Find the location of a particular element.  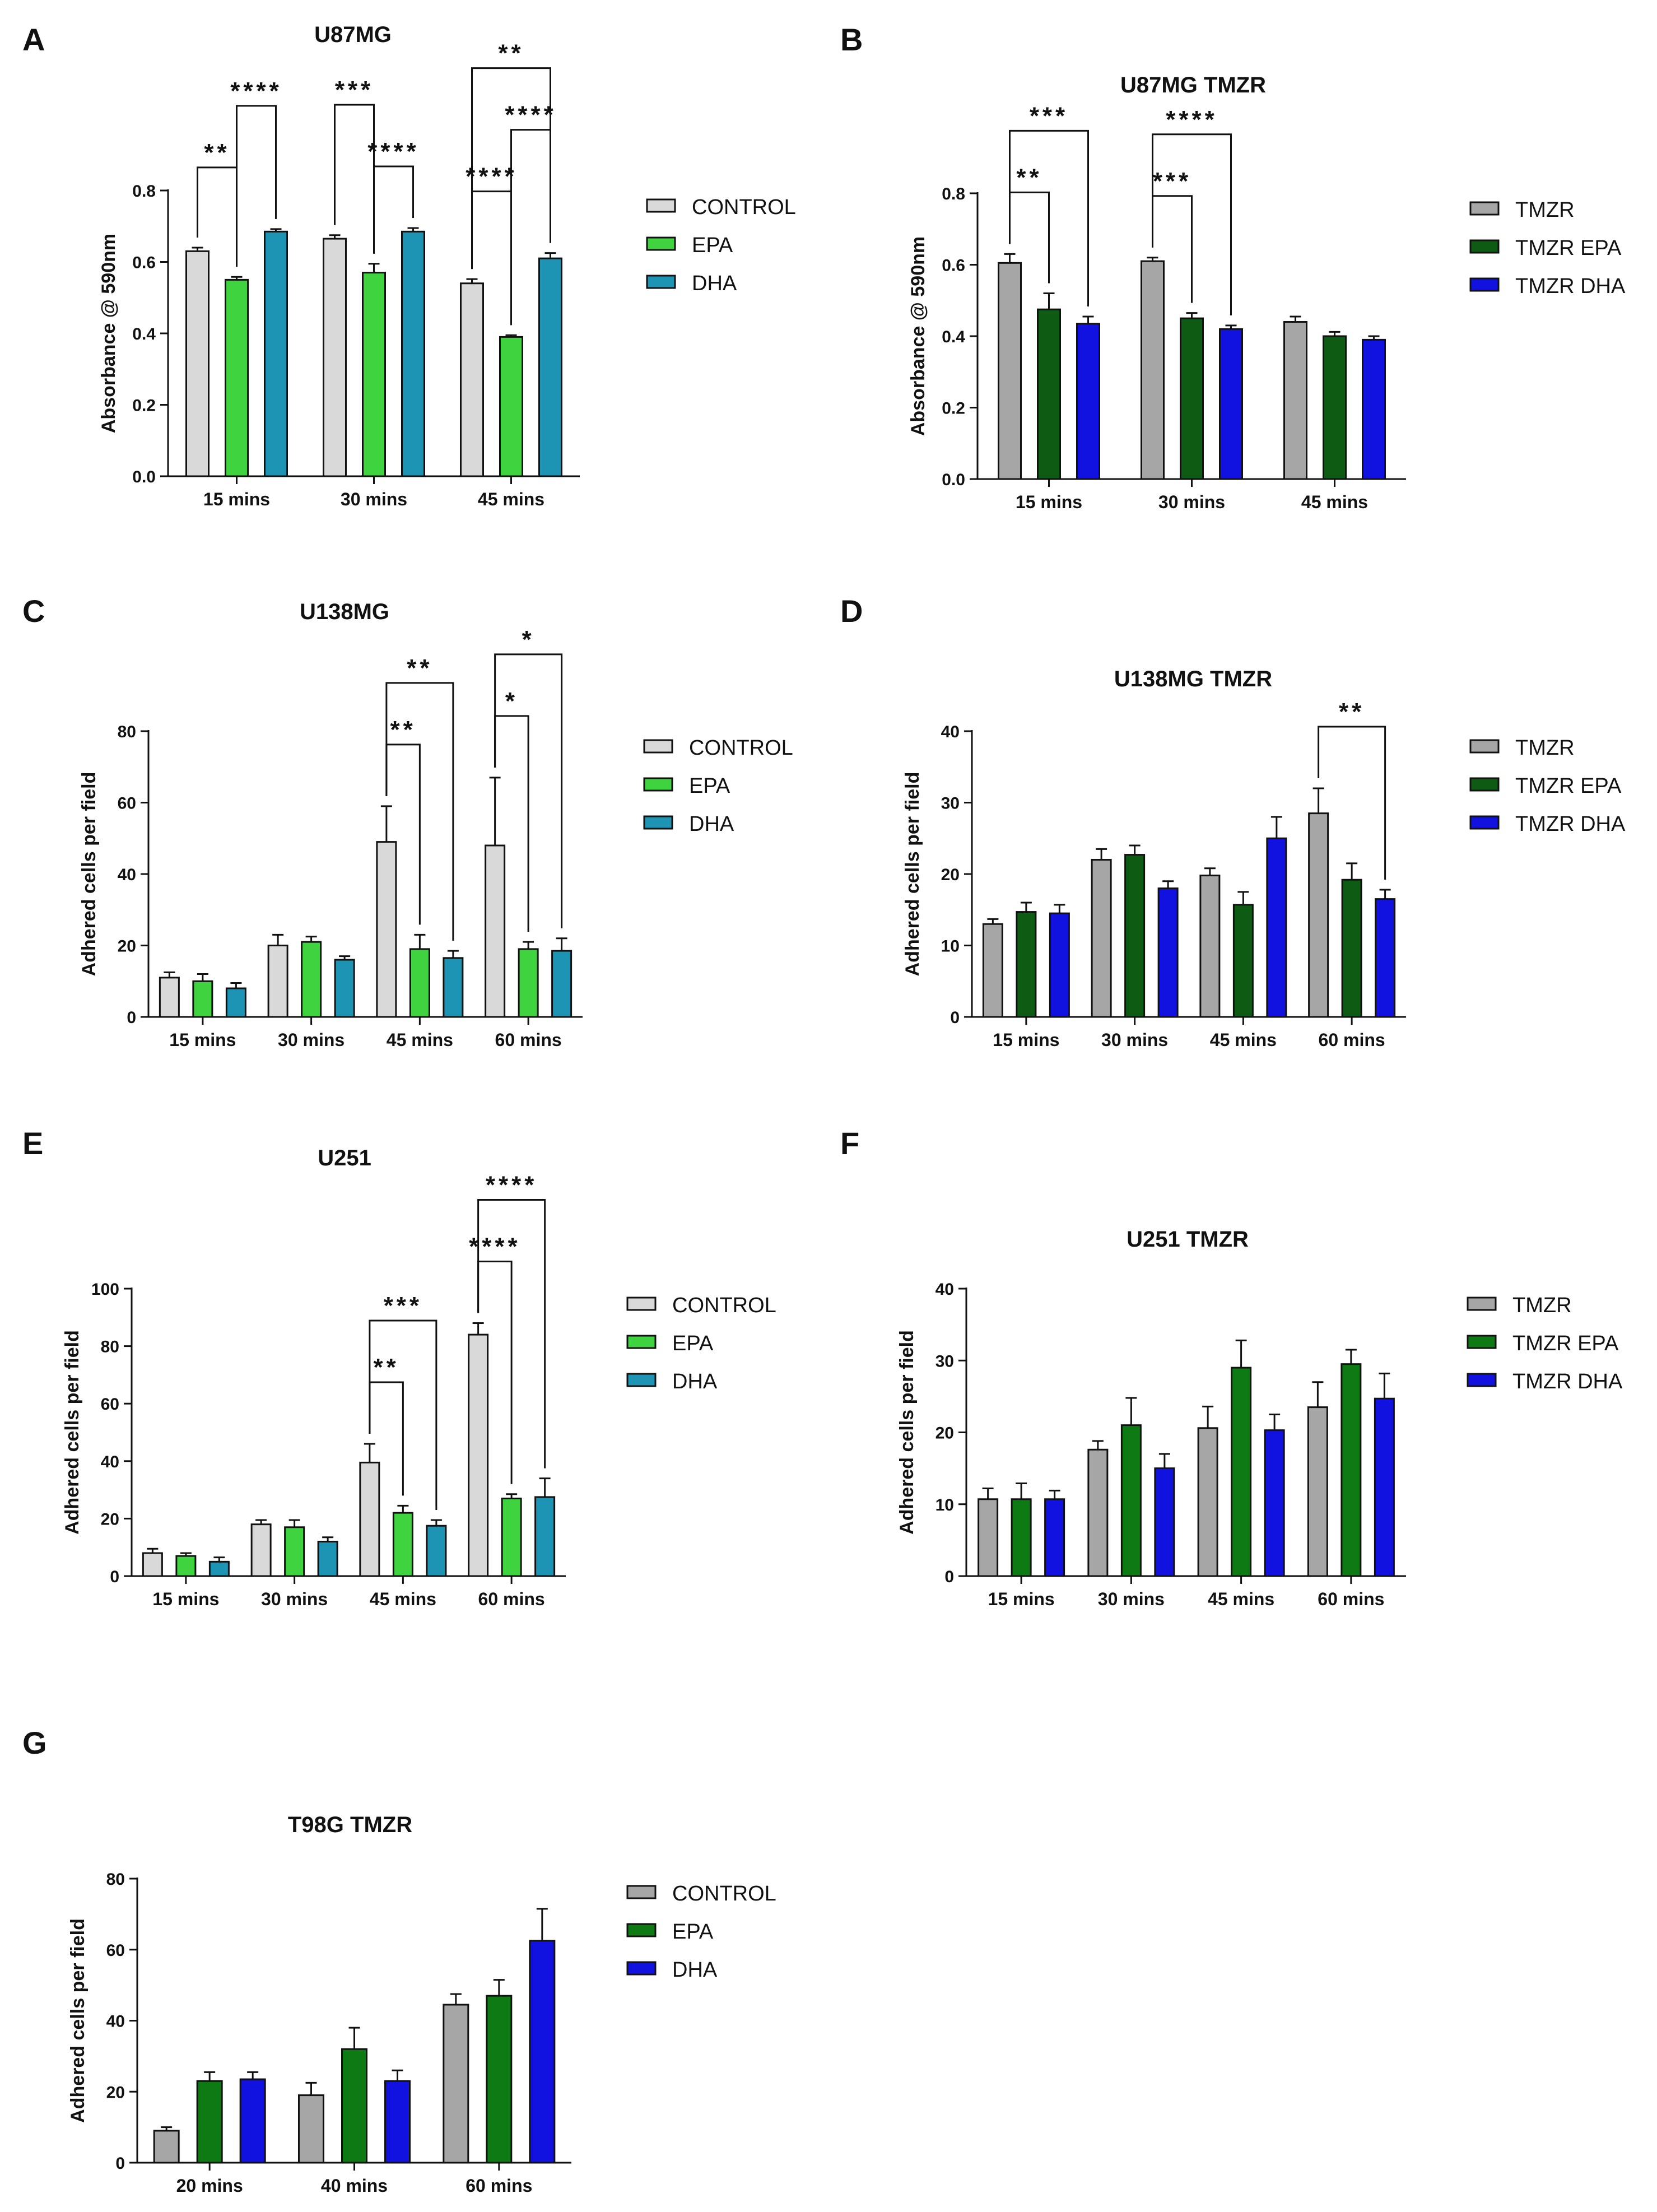

legend-label: CONTROL is located at coordinates (744, 207).